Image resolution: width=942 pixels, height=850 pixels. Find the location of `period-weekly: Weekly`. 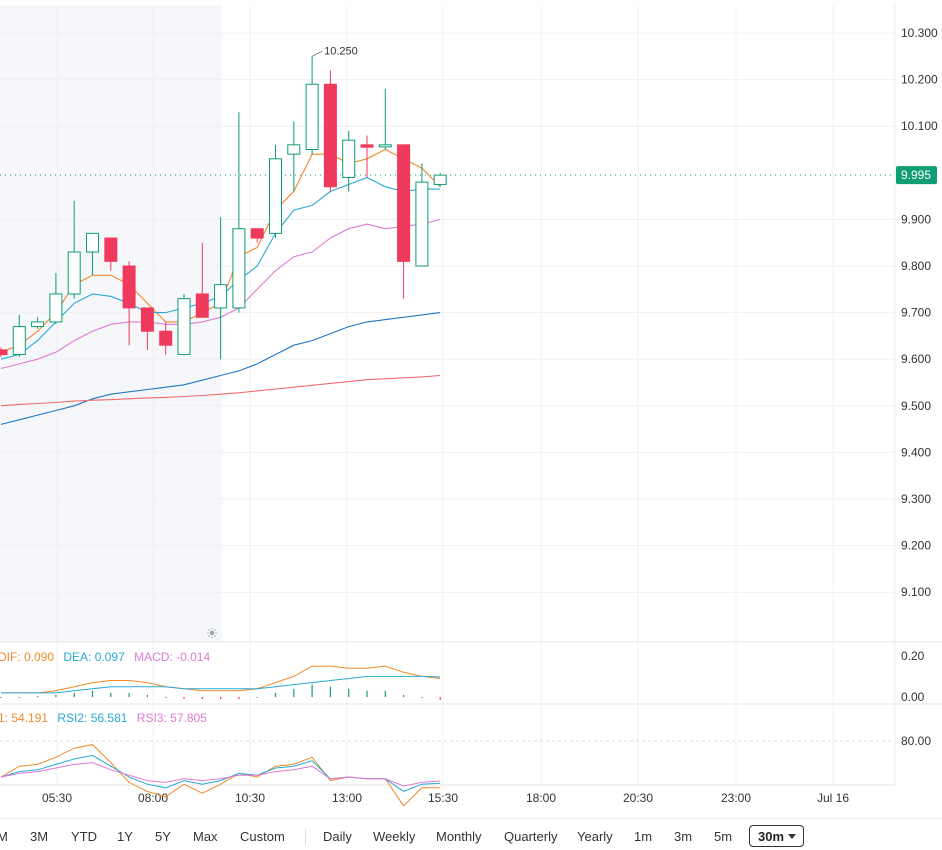

period-weekly: Weekly is located at coordinates (394, 836).